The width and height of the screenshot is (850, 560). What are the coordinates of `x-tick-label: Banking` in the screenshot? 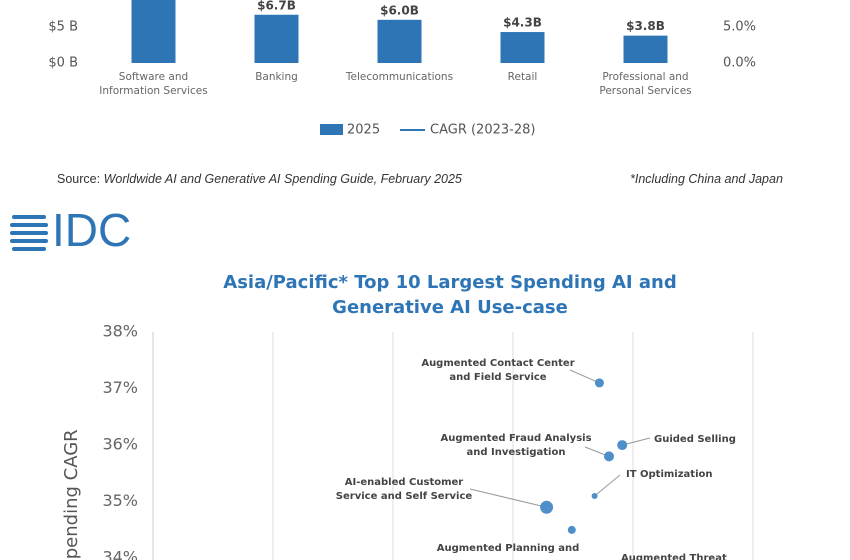 It's located at (276, 77).